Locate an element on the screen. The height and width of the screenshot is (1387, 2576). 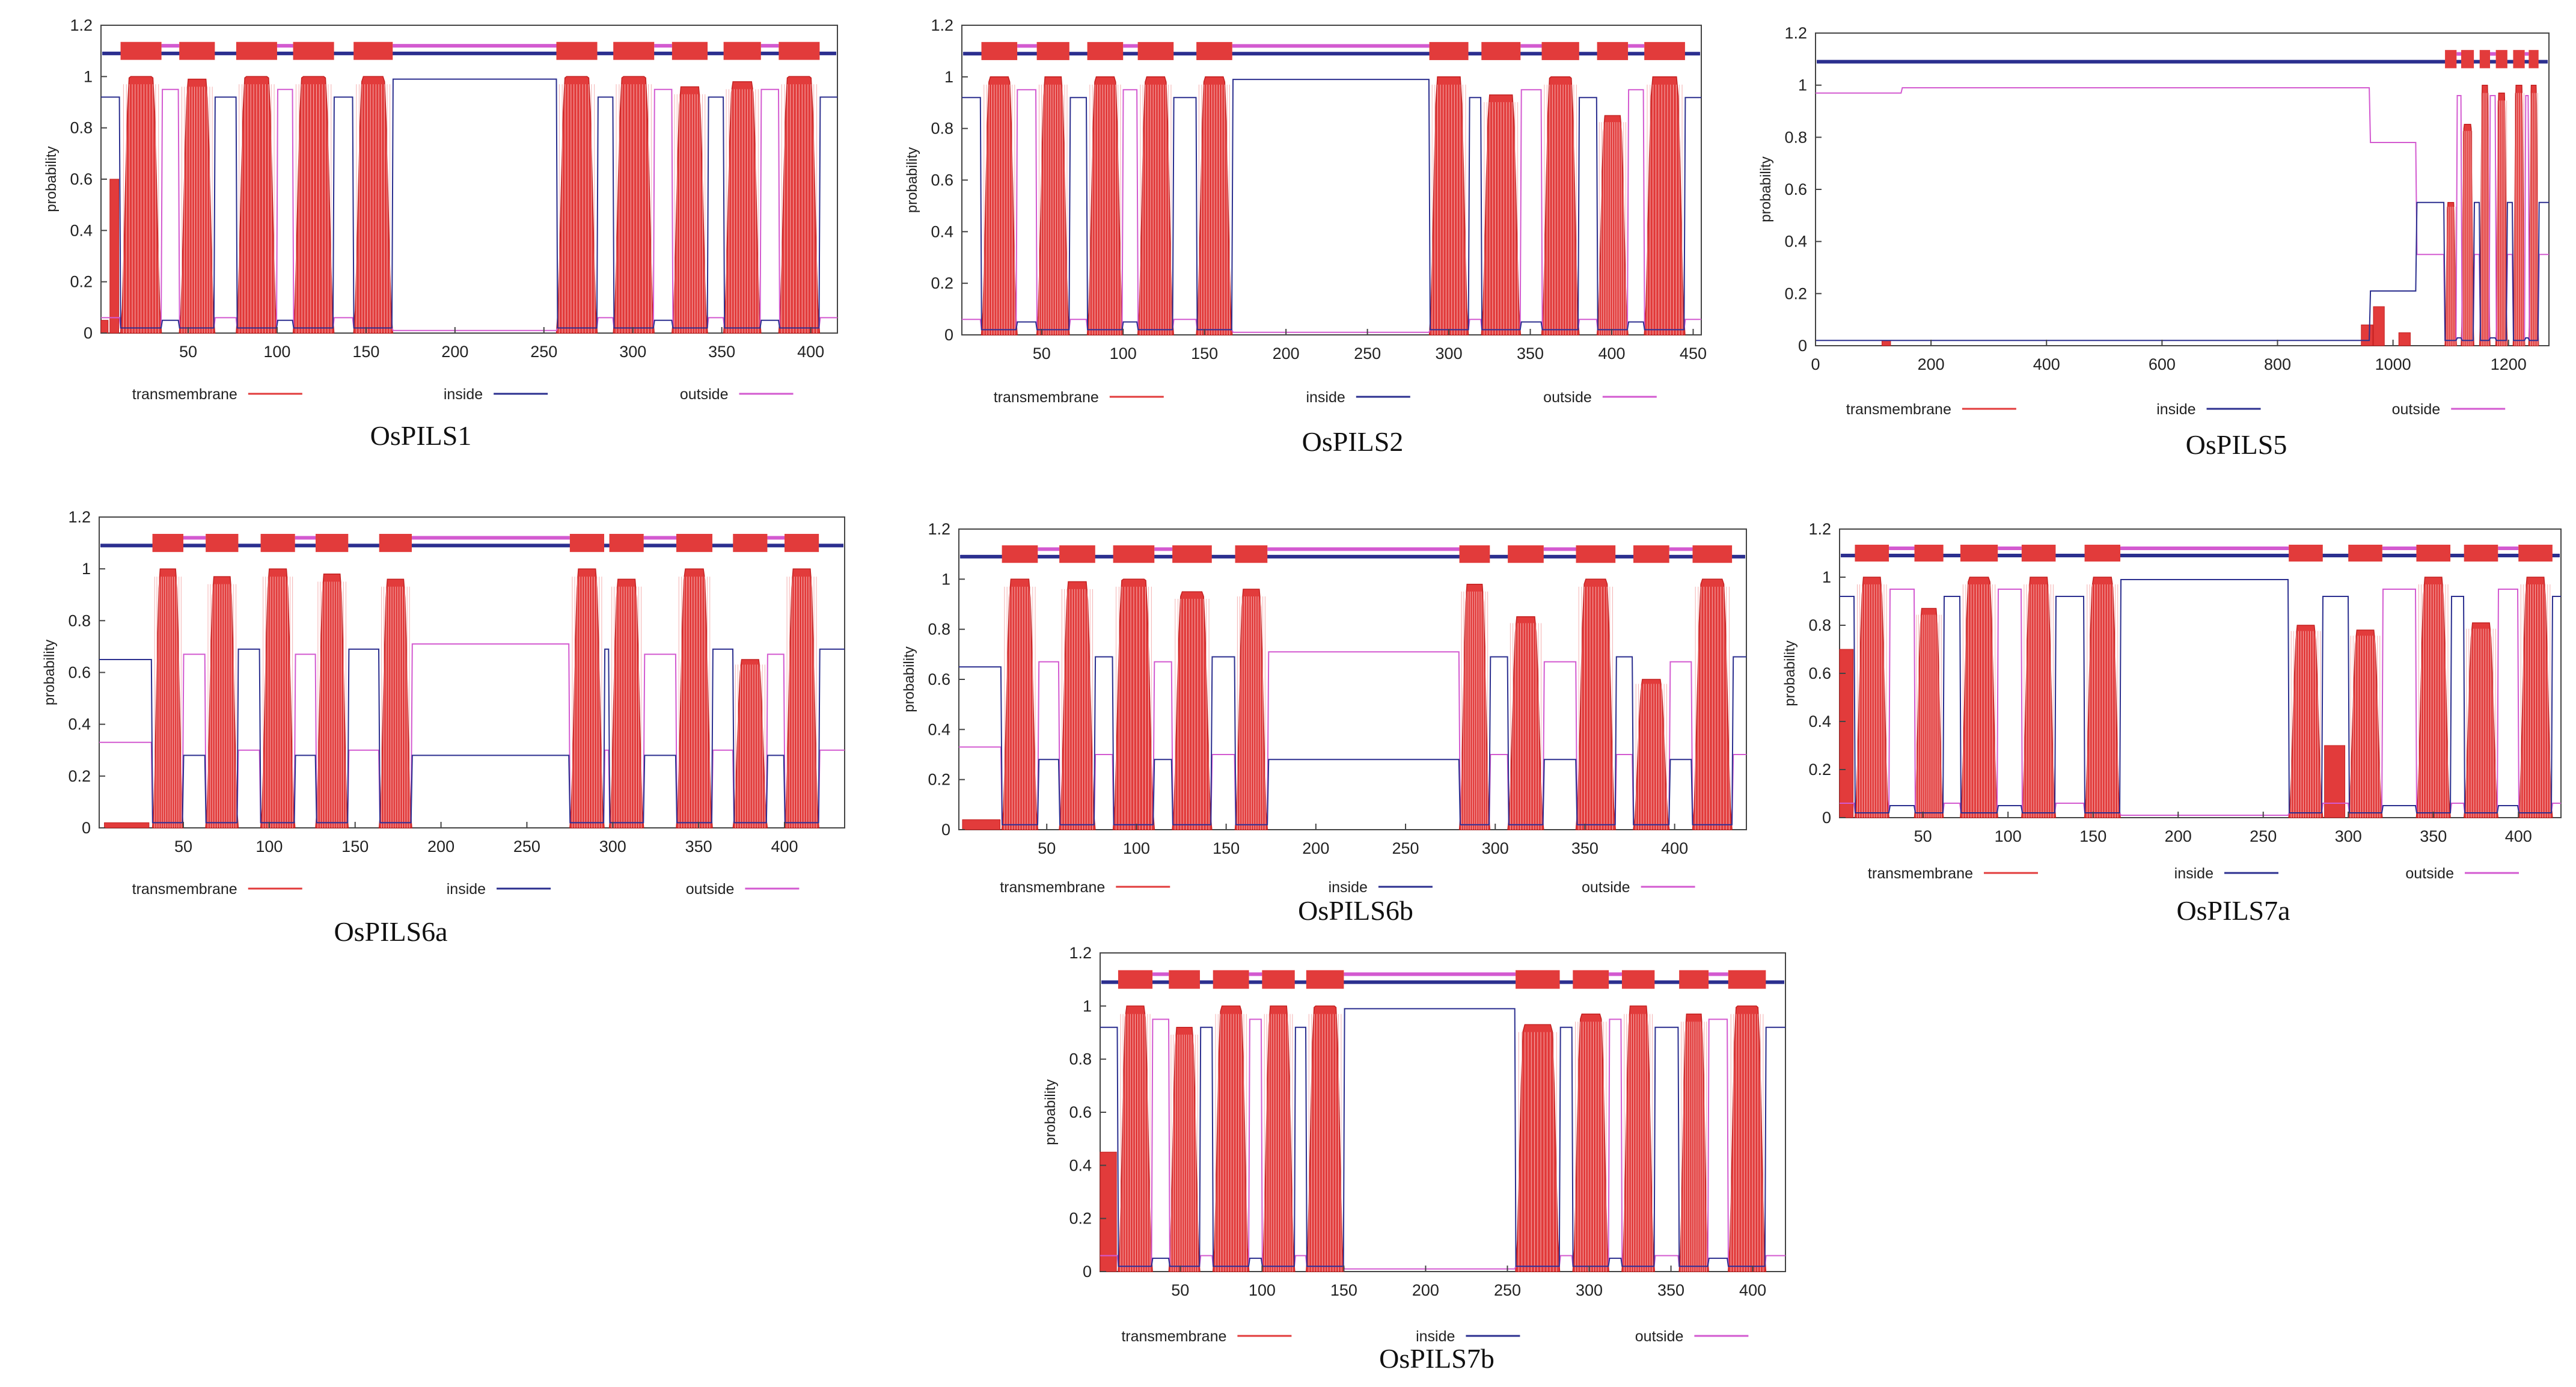
outside-line is located at coordinates (469, 209).